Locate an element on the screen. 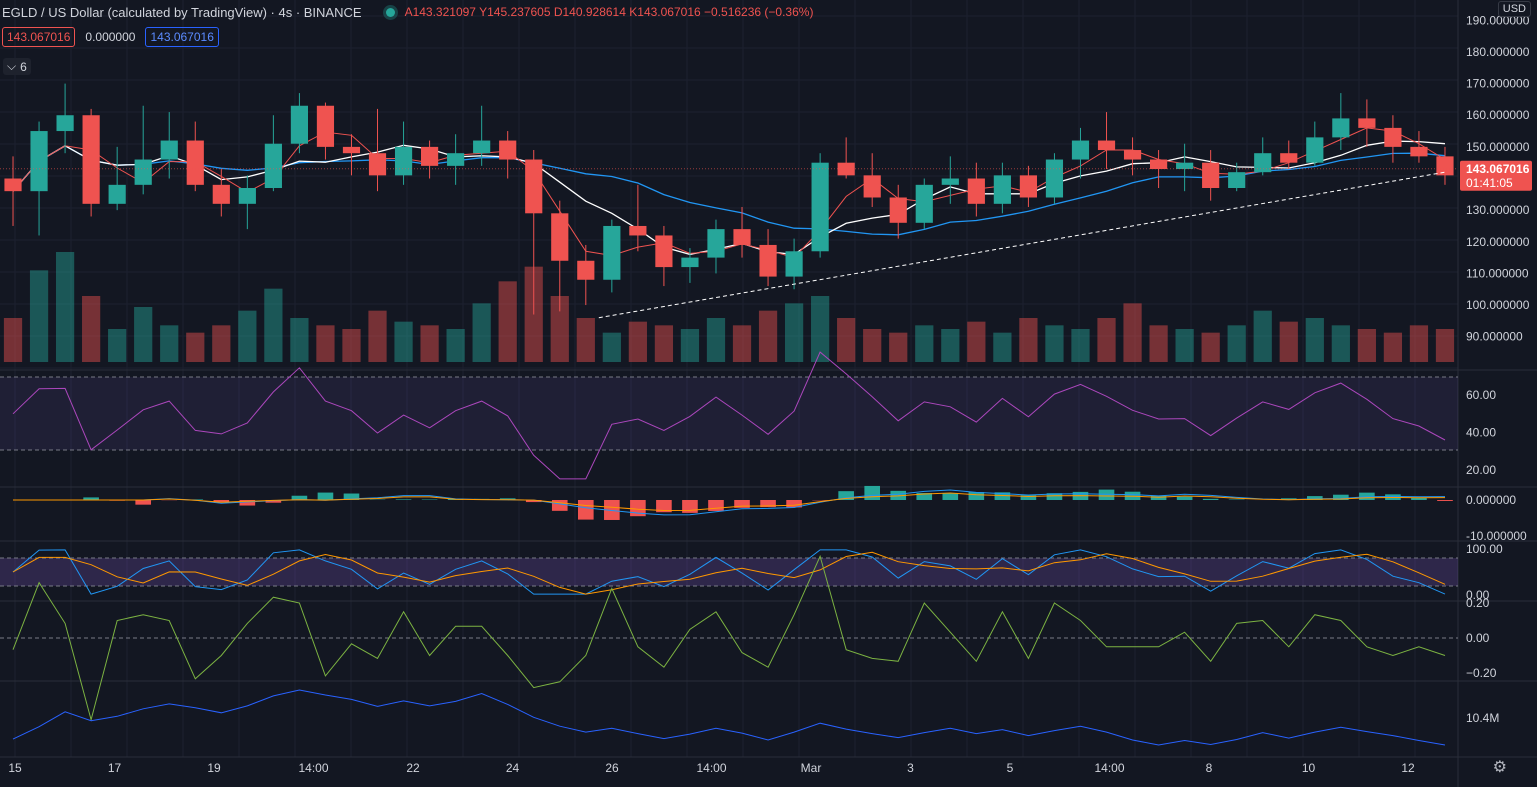  currency-button: USD is located at coordinates (1514, 9).